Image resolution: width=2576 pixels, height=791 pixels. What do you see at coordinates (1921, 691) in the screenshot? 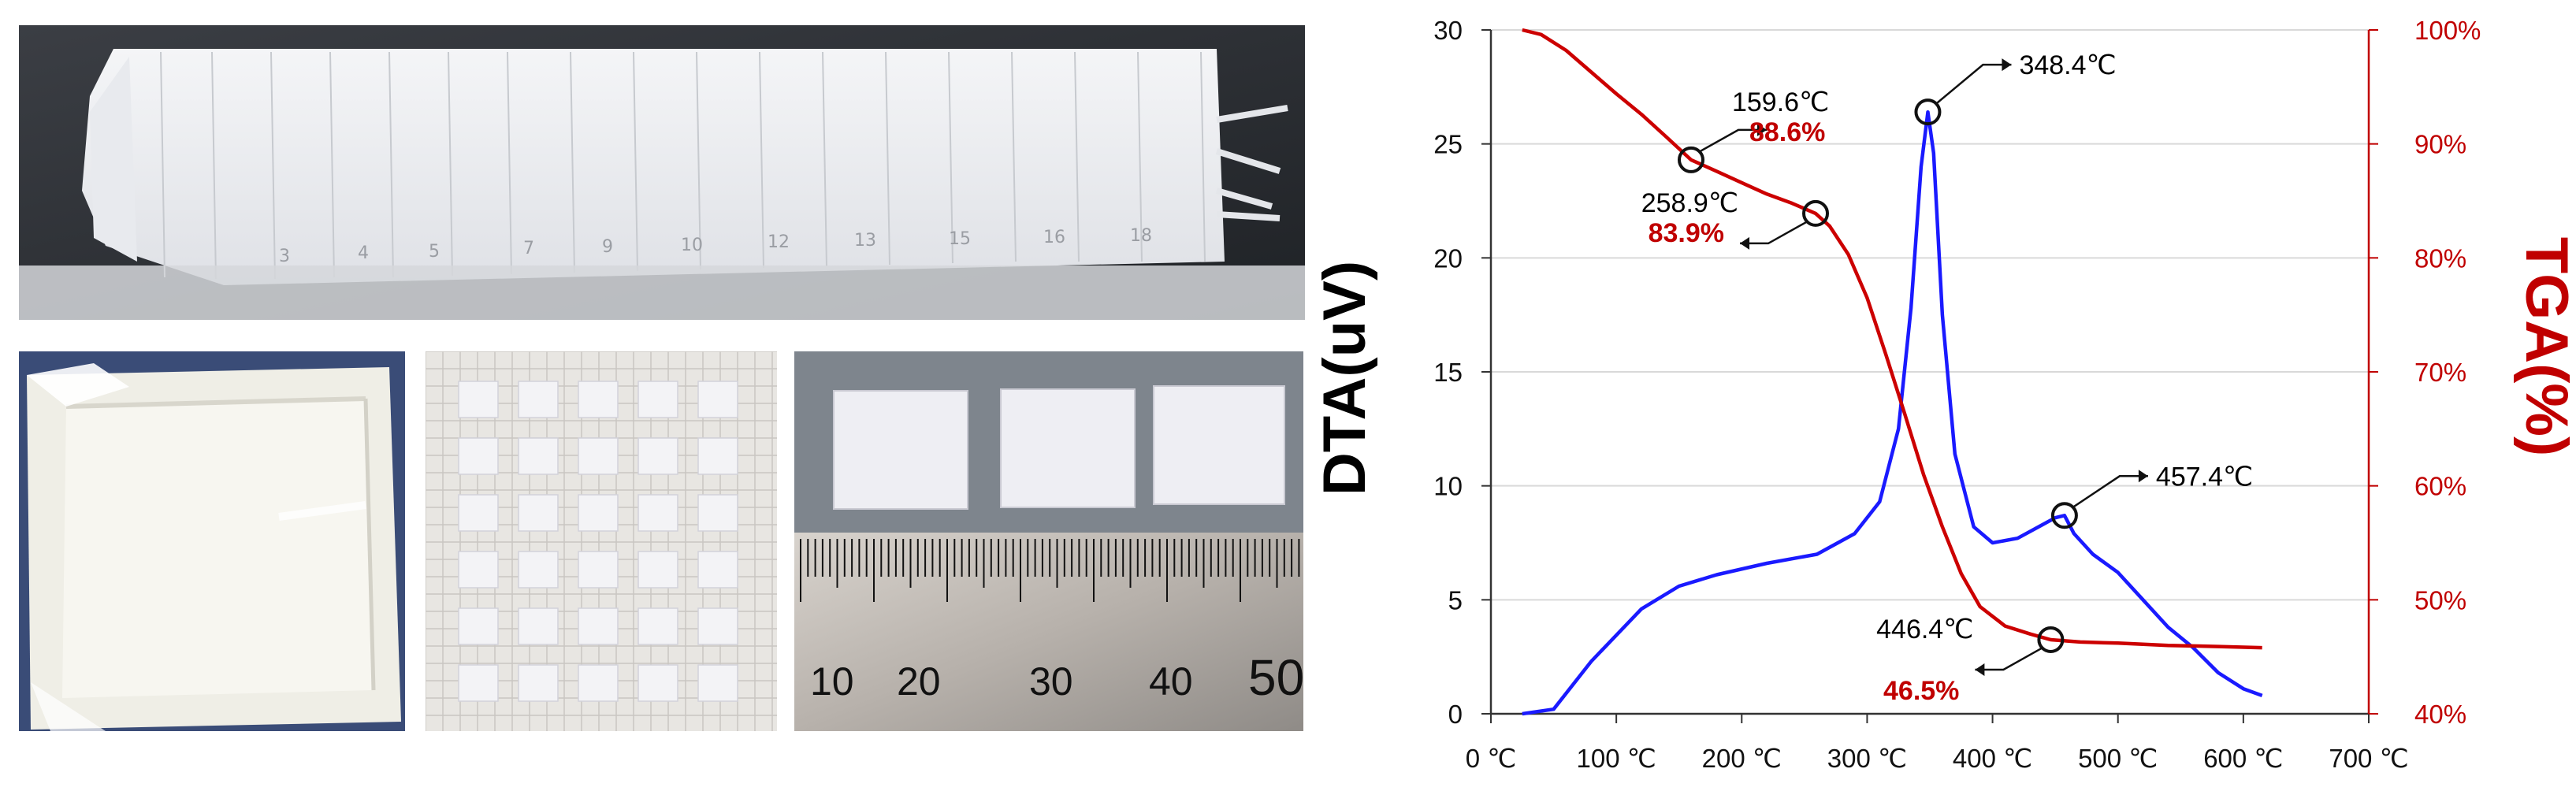
I see `annotation-weight: 46.5%` at bounding box center [1921, 691].